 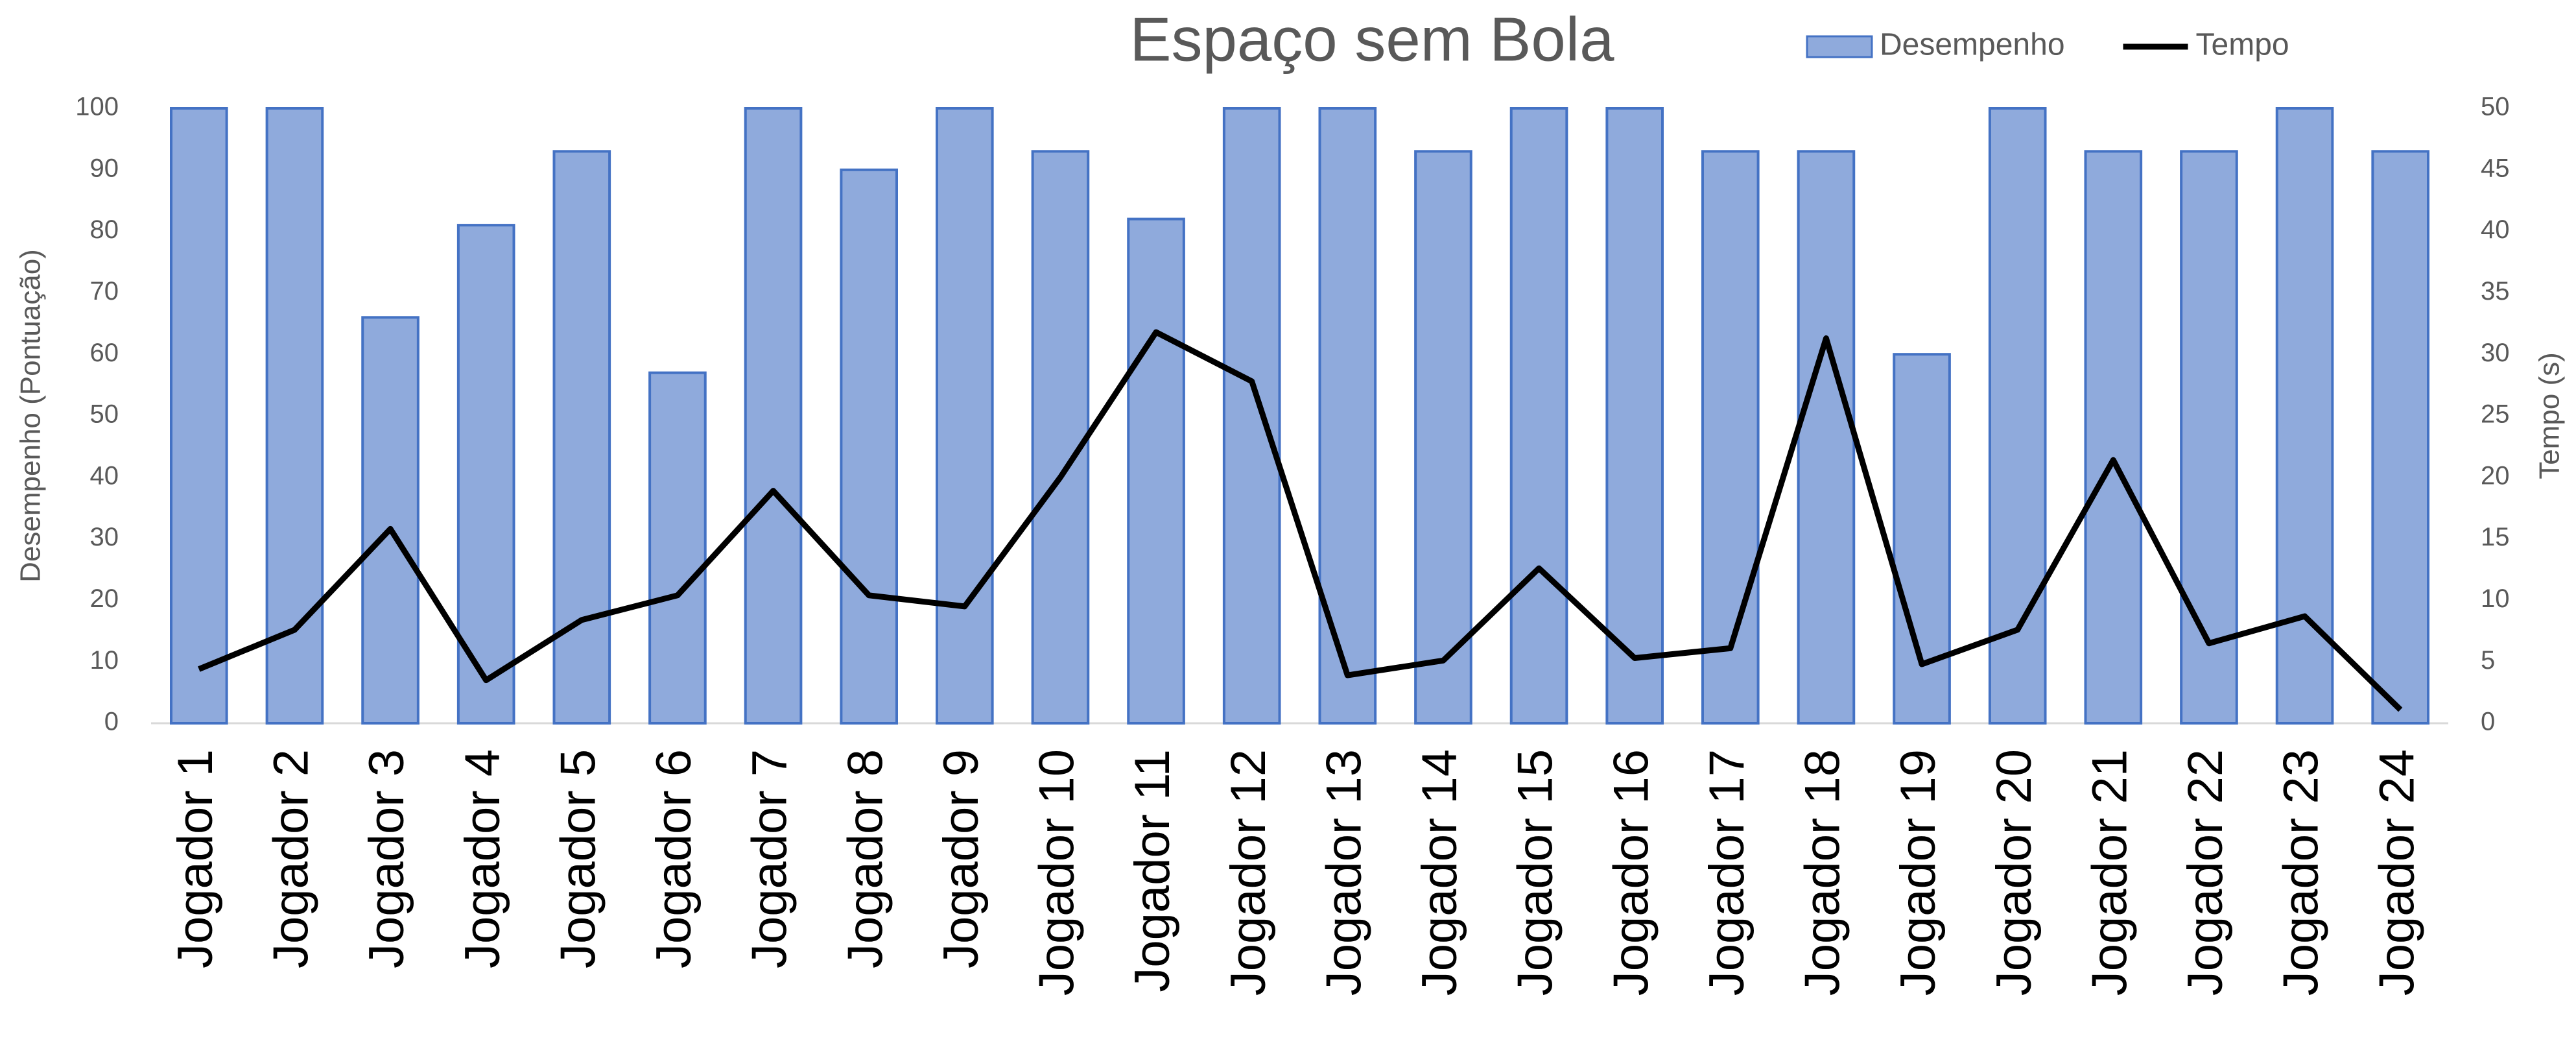 What do you see at coordinates (104, 229) in the screenshot?
I see `y-tick-label: 80` at bounding box center [104, 229].